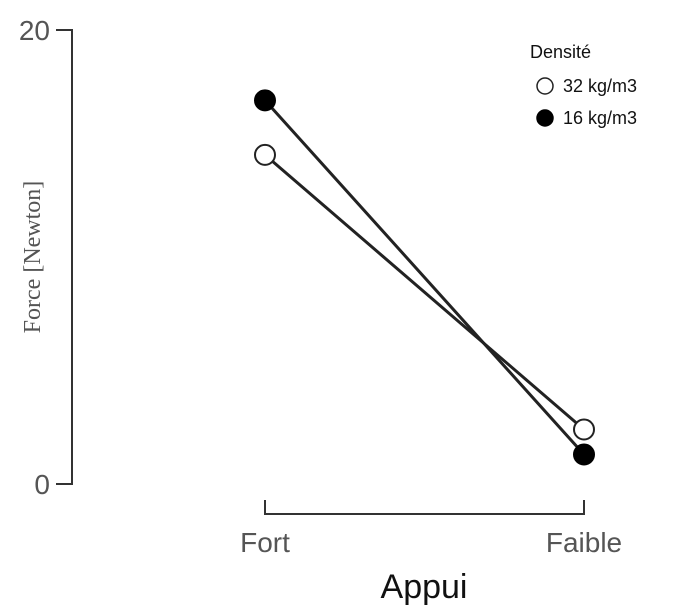 This screenshot has height=612, width=673. I want to click on legend-label-series-1: 16 kg/m3, so click(600, 118).